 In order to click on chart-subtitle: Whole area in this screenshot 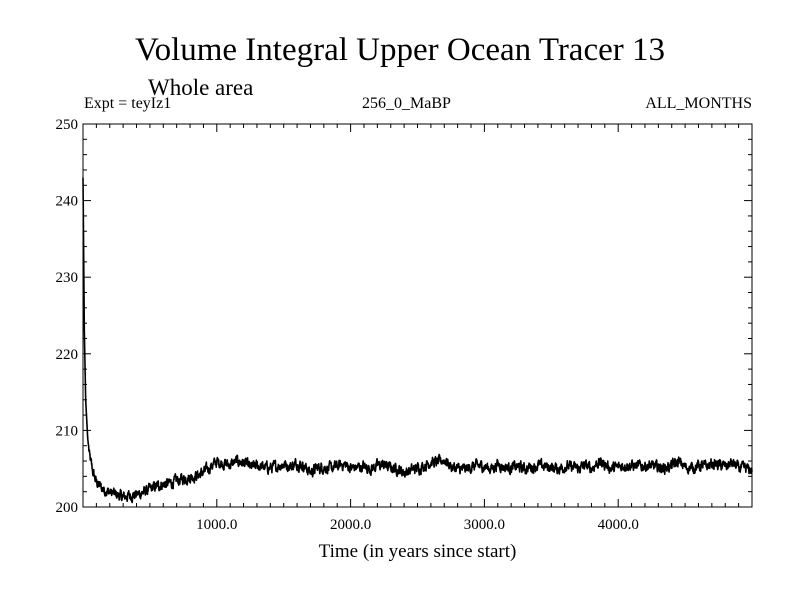, I will do `click(201, 87)`.